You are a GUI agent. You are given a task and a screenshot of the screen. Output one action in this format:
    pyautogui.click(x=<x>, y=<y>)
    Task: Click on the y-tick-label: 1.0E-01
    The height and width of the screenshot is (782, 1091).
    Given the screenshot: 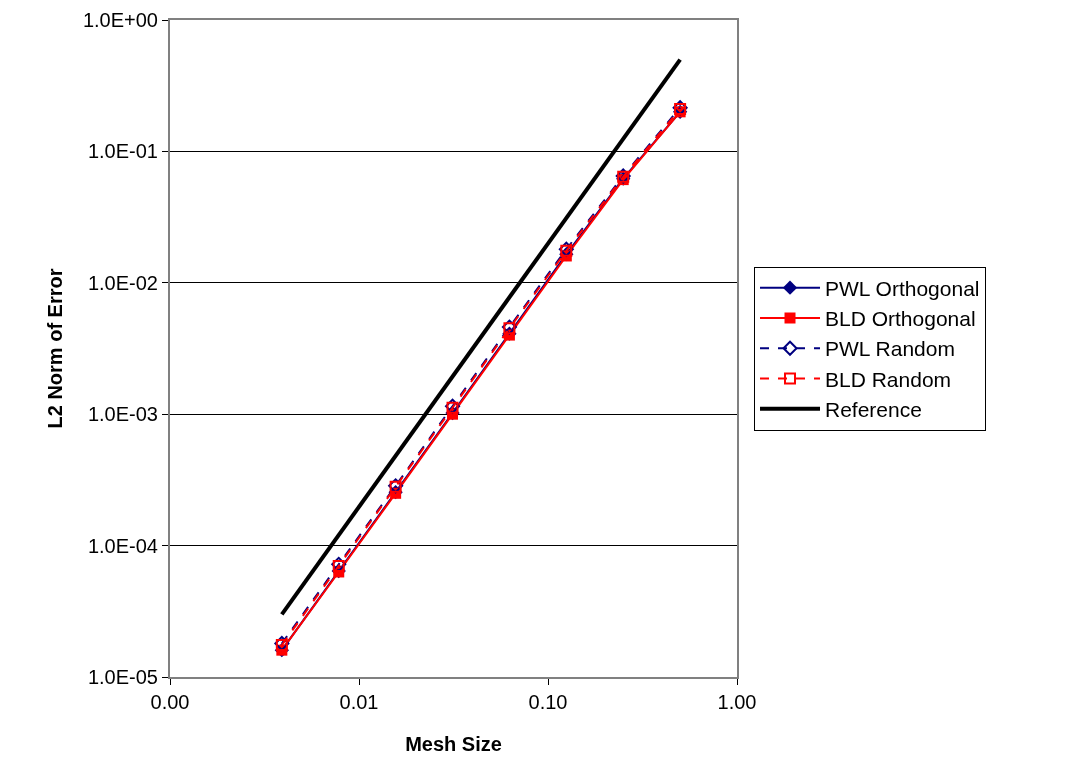 What is the action you would take?
    pyautogui.click(x=122, y=151)
    